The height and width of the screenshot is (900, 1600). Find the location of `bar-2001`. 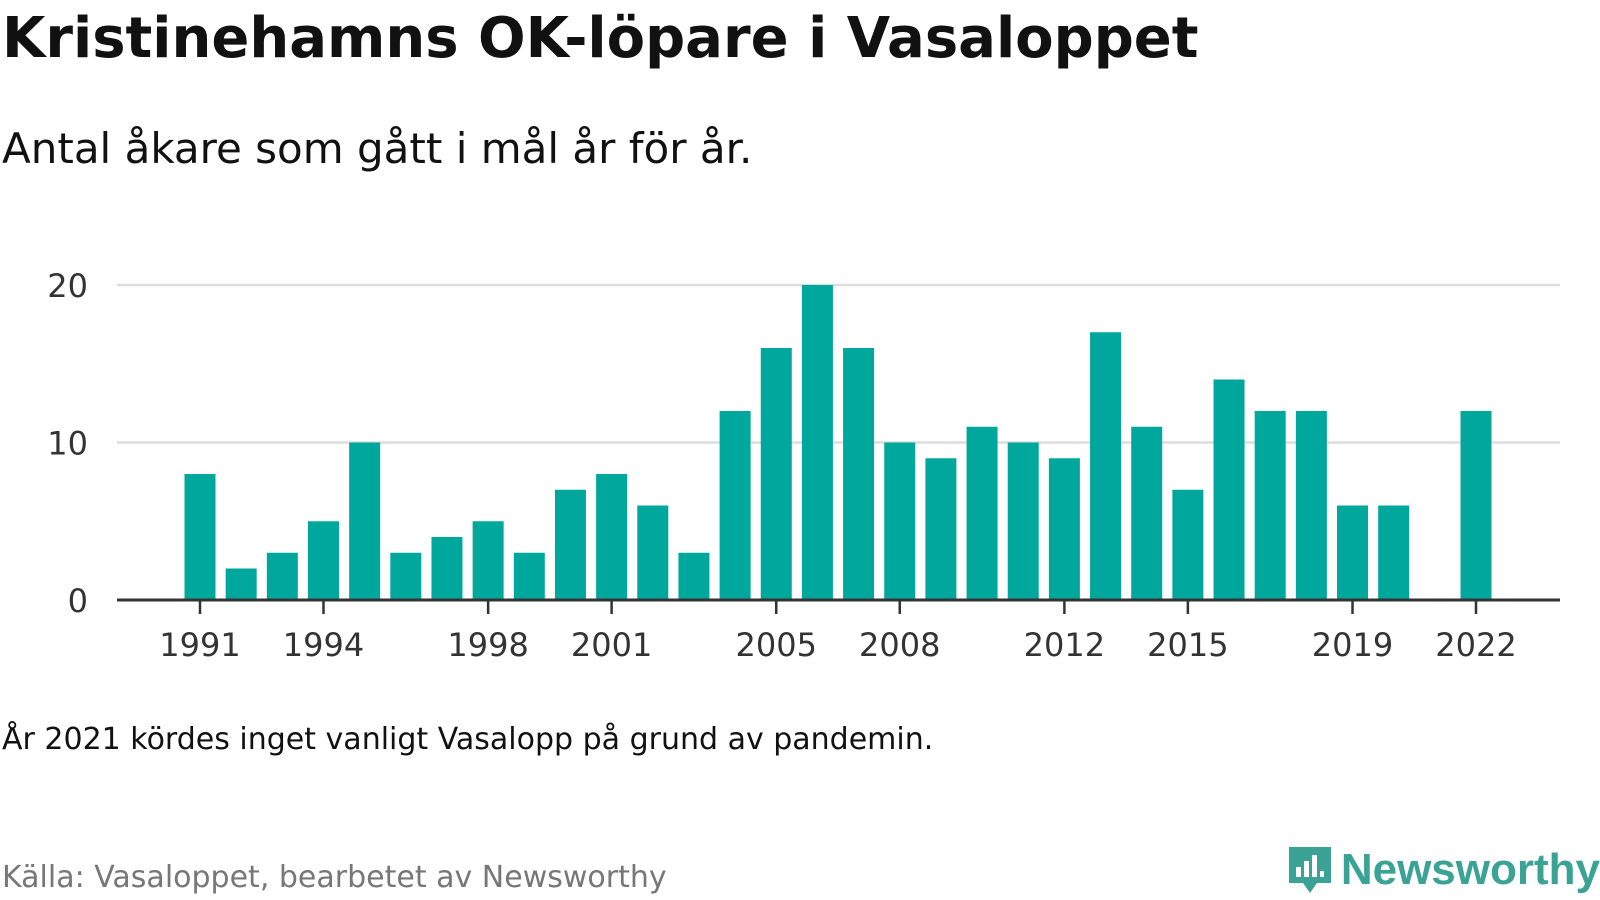

bar-2001 is located at coordinates (612, 537).